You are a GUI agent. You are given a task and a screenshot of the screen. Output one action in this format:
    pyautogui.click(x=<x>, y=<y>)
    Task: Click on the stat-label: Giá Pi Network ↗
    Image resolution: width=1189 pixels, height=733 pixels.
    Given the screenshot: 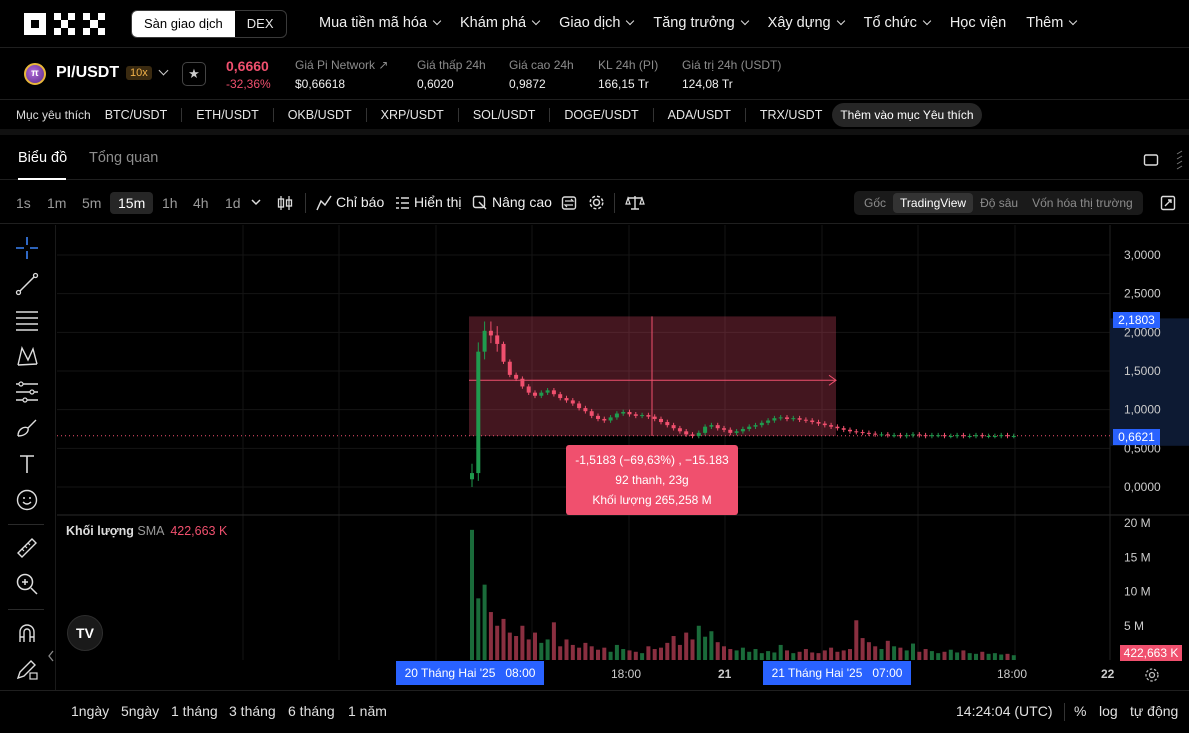 What is the action you would take?
    pyautogui.click(x=342, y=65)
    